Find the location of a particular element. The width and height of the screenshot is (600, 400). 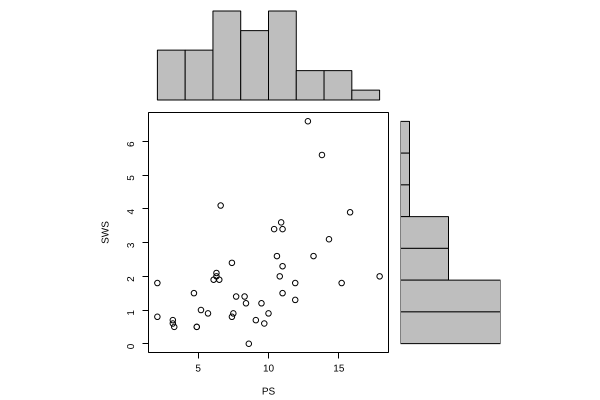

y-axis-title: SWS is located at coordinates (106, 232).